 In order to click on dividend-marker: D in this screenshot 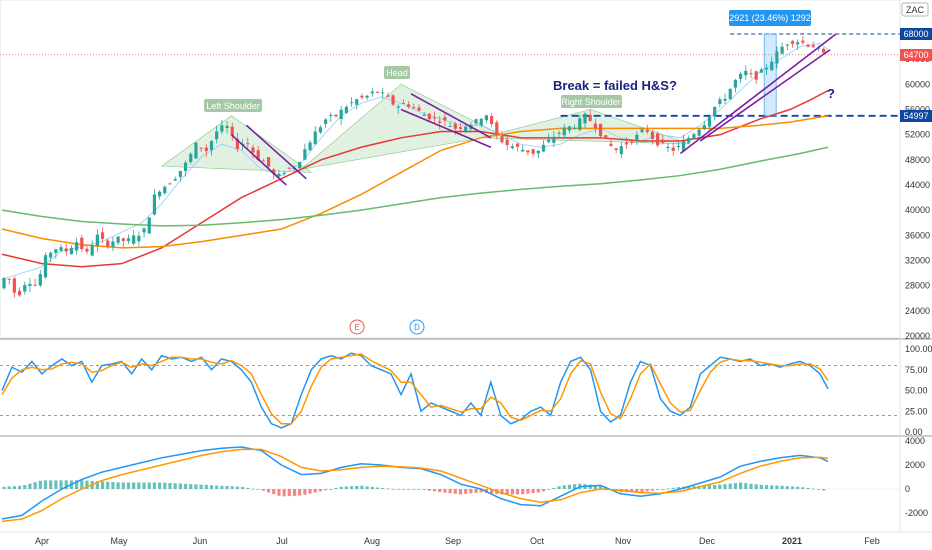, I will do `click(417, 327)`.